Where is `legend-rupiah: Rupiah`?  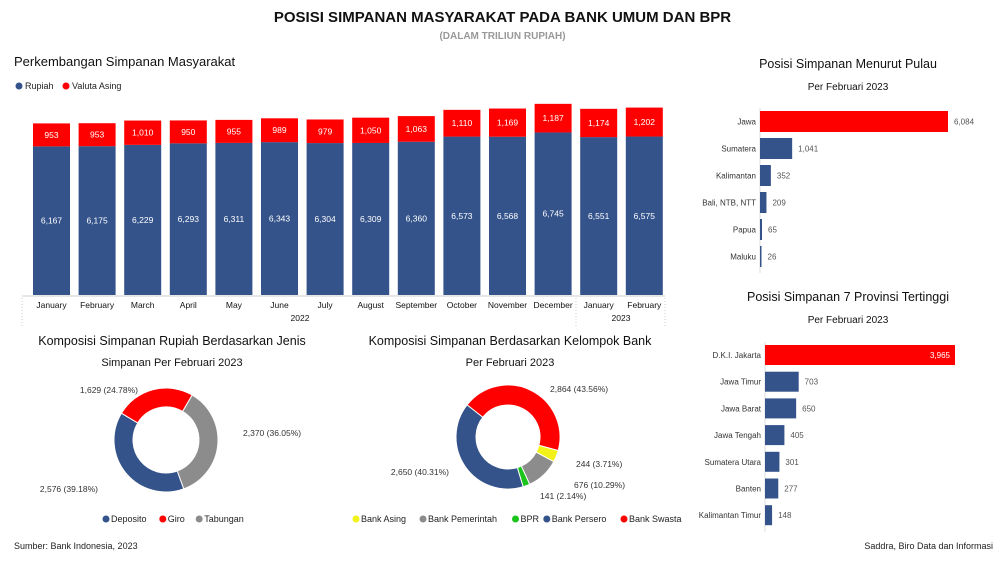 legend-rupiah: Rupiah is located at coordinates (39, 86).